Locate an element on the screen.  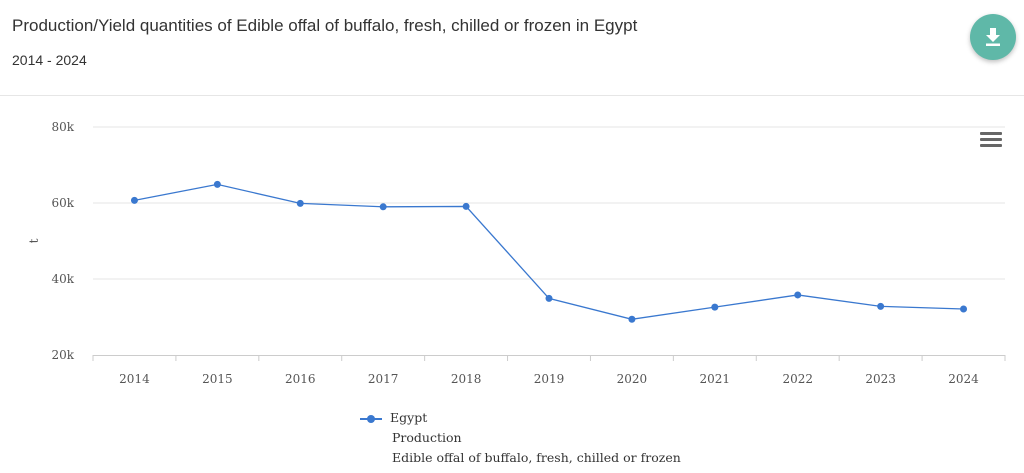
x-tick-label: 2016 is located at coordinates (300, 379).